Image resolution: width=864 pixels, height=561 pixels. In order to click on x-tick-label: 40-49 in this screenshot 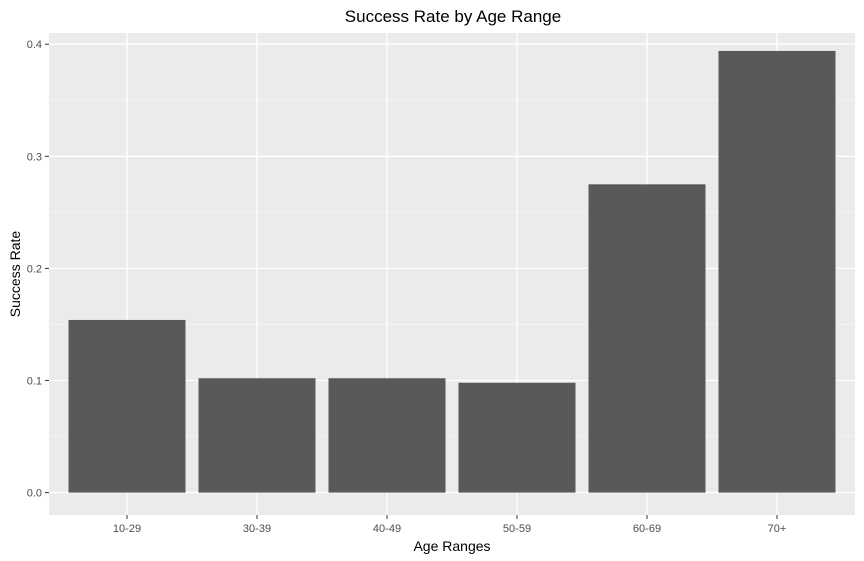, I will do `click(387, 529)`.